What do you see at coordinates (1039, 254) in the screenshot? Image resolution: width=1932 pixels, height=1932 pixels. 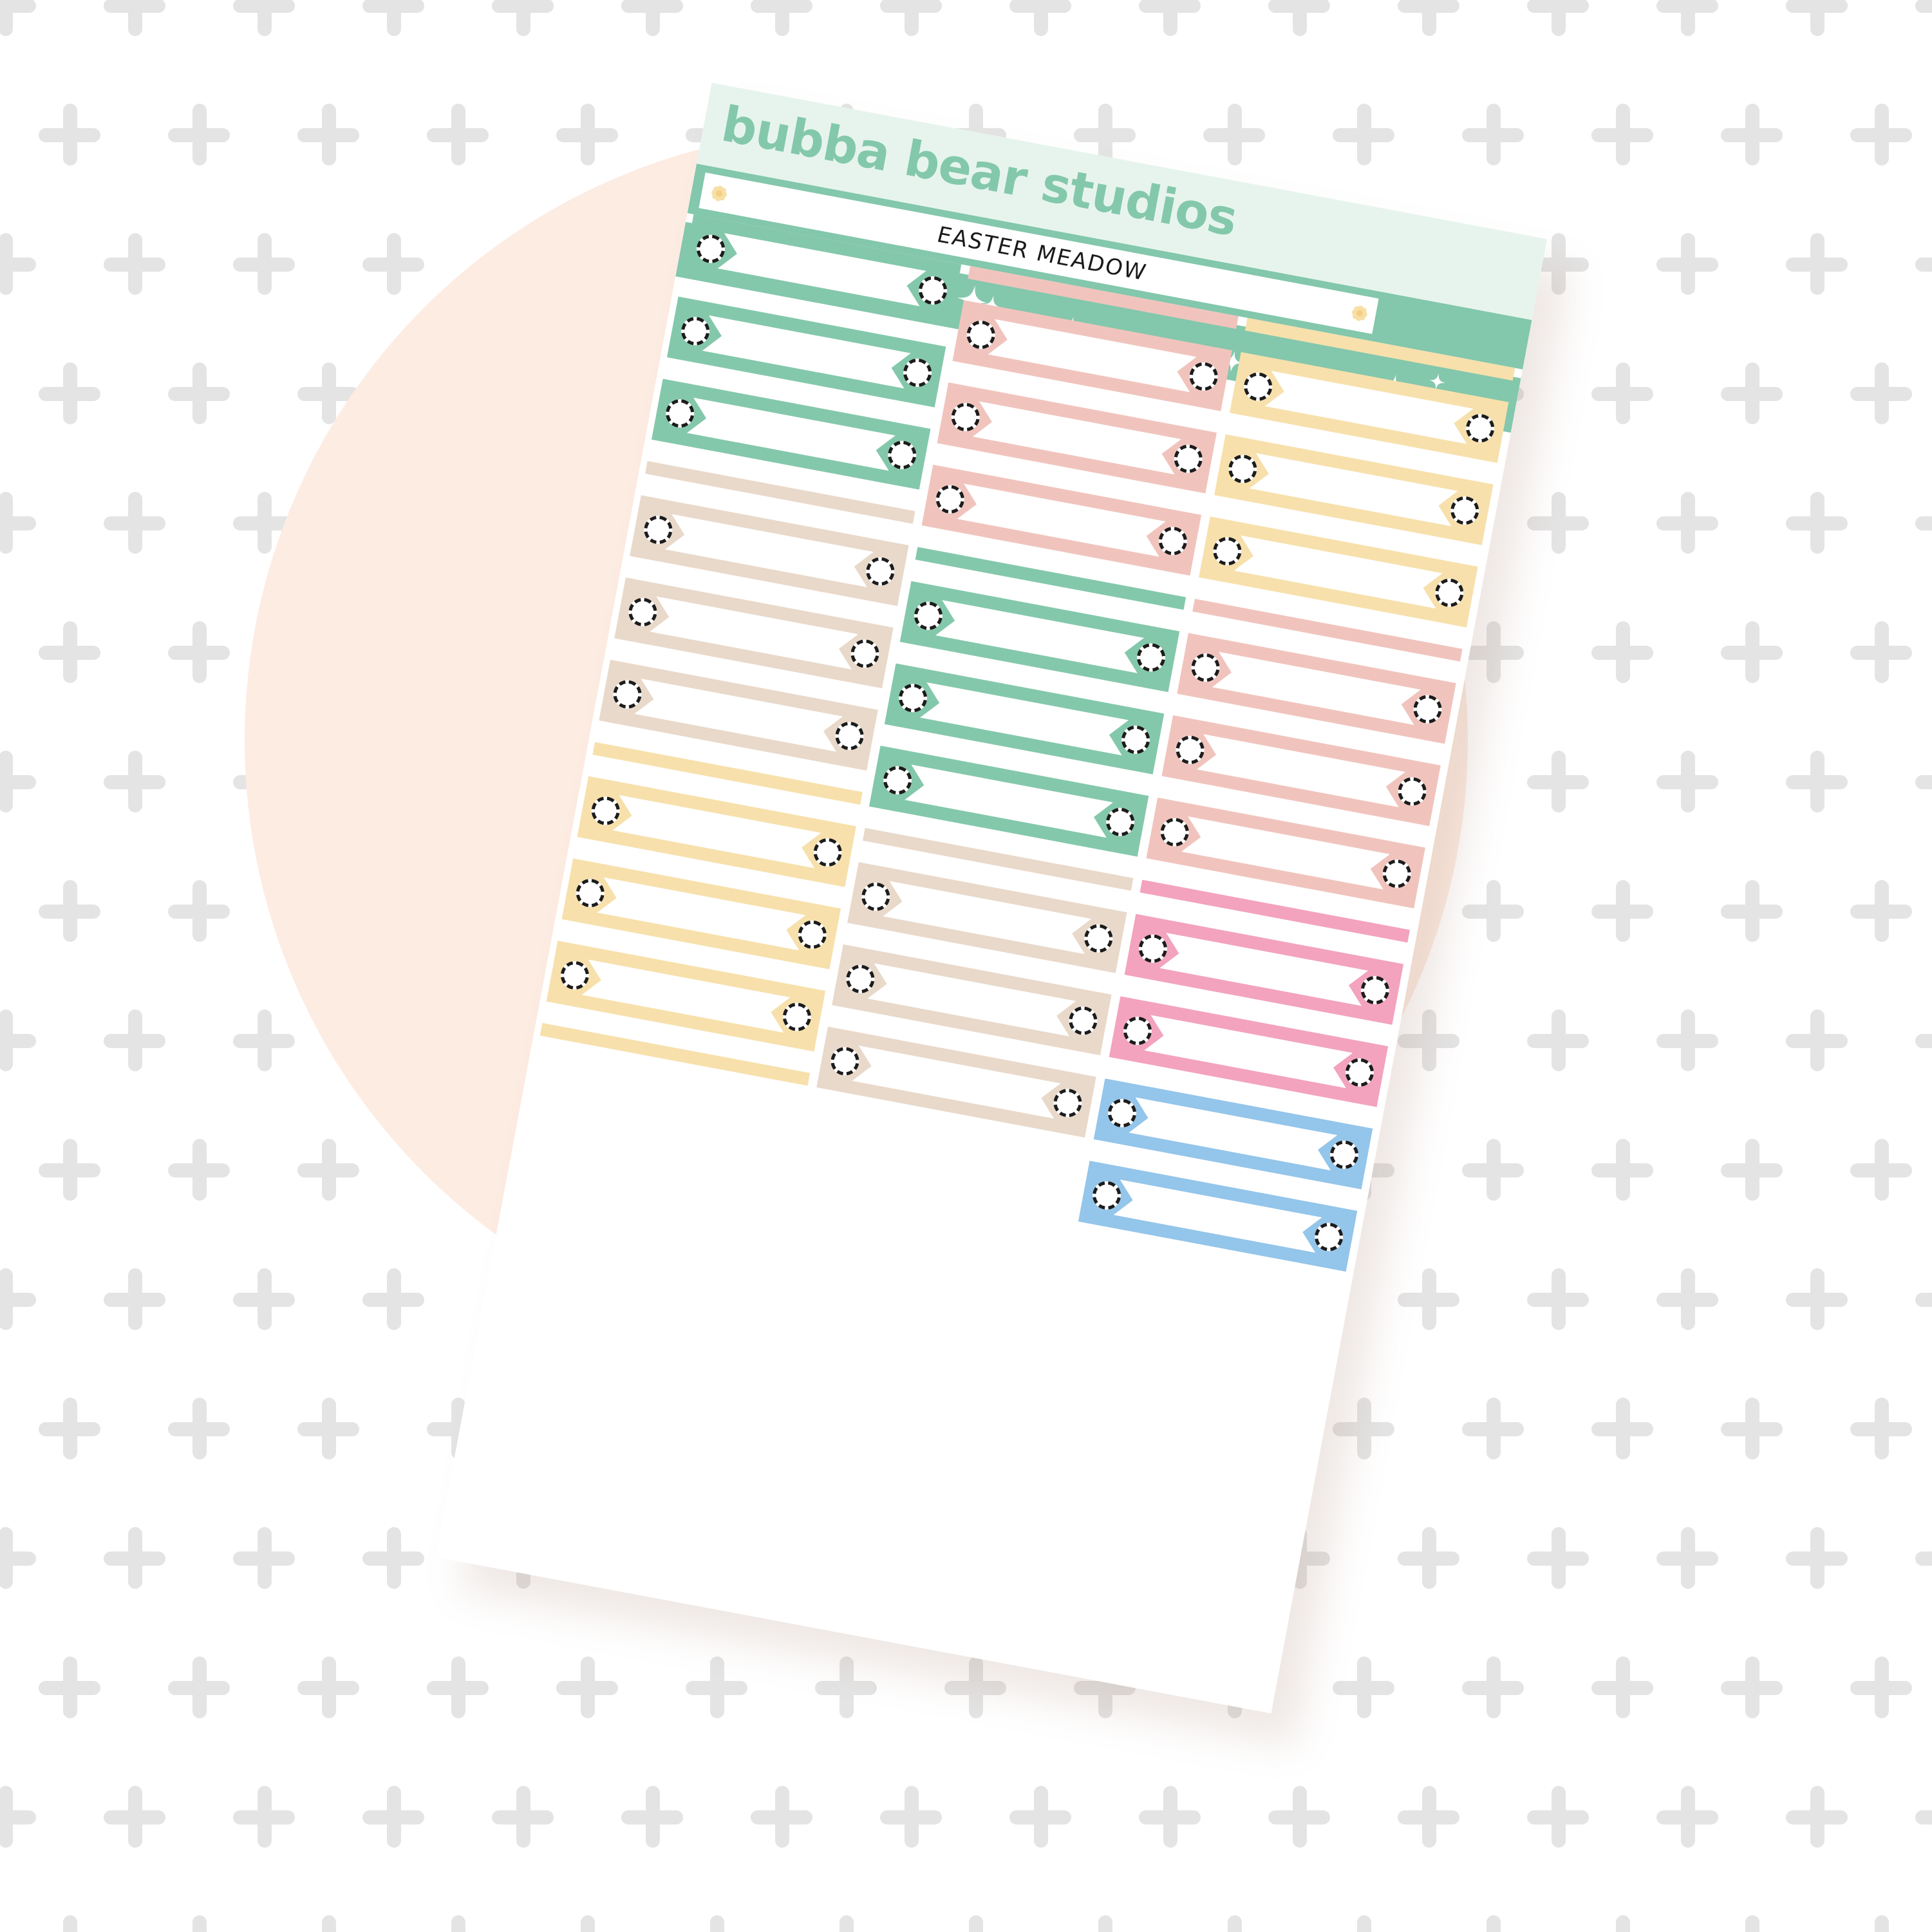 I see `collection-title-plate: EASTER MEADOW` at bounding box center [1039, 254].